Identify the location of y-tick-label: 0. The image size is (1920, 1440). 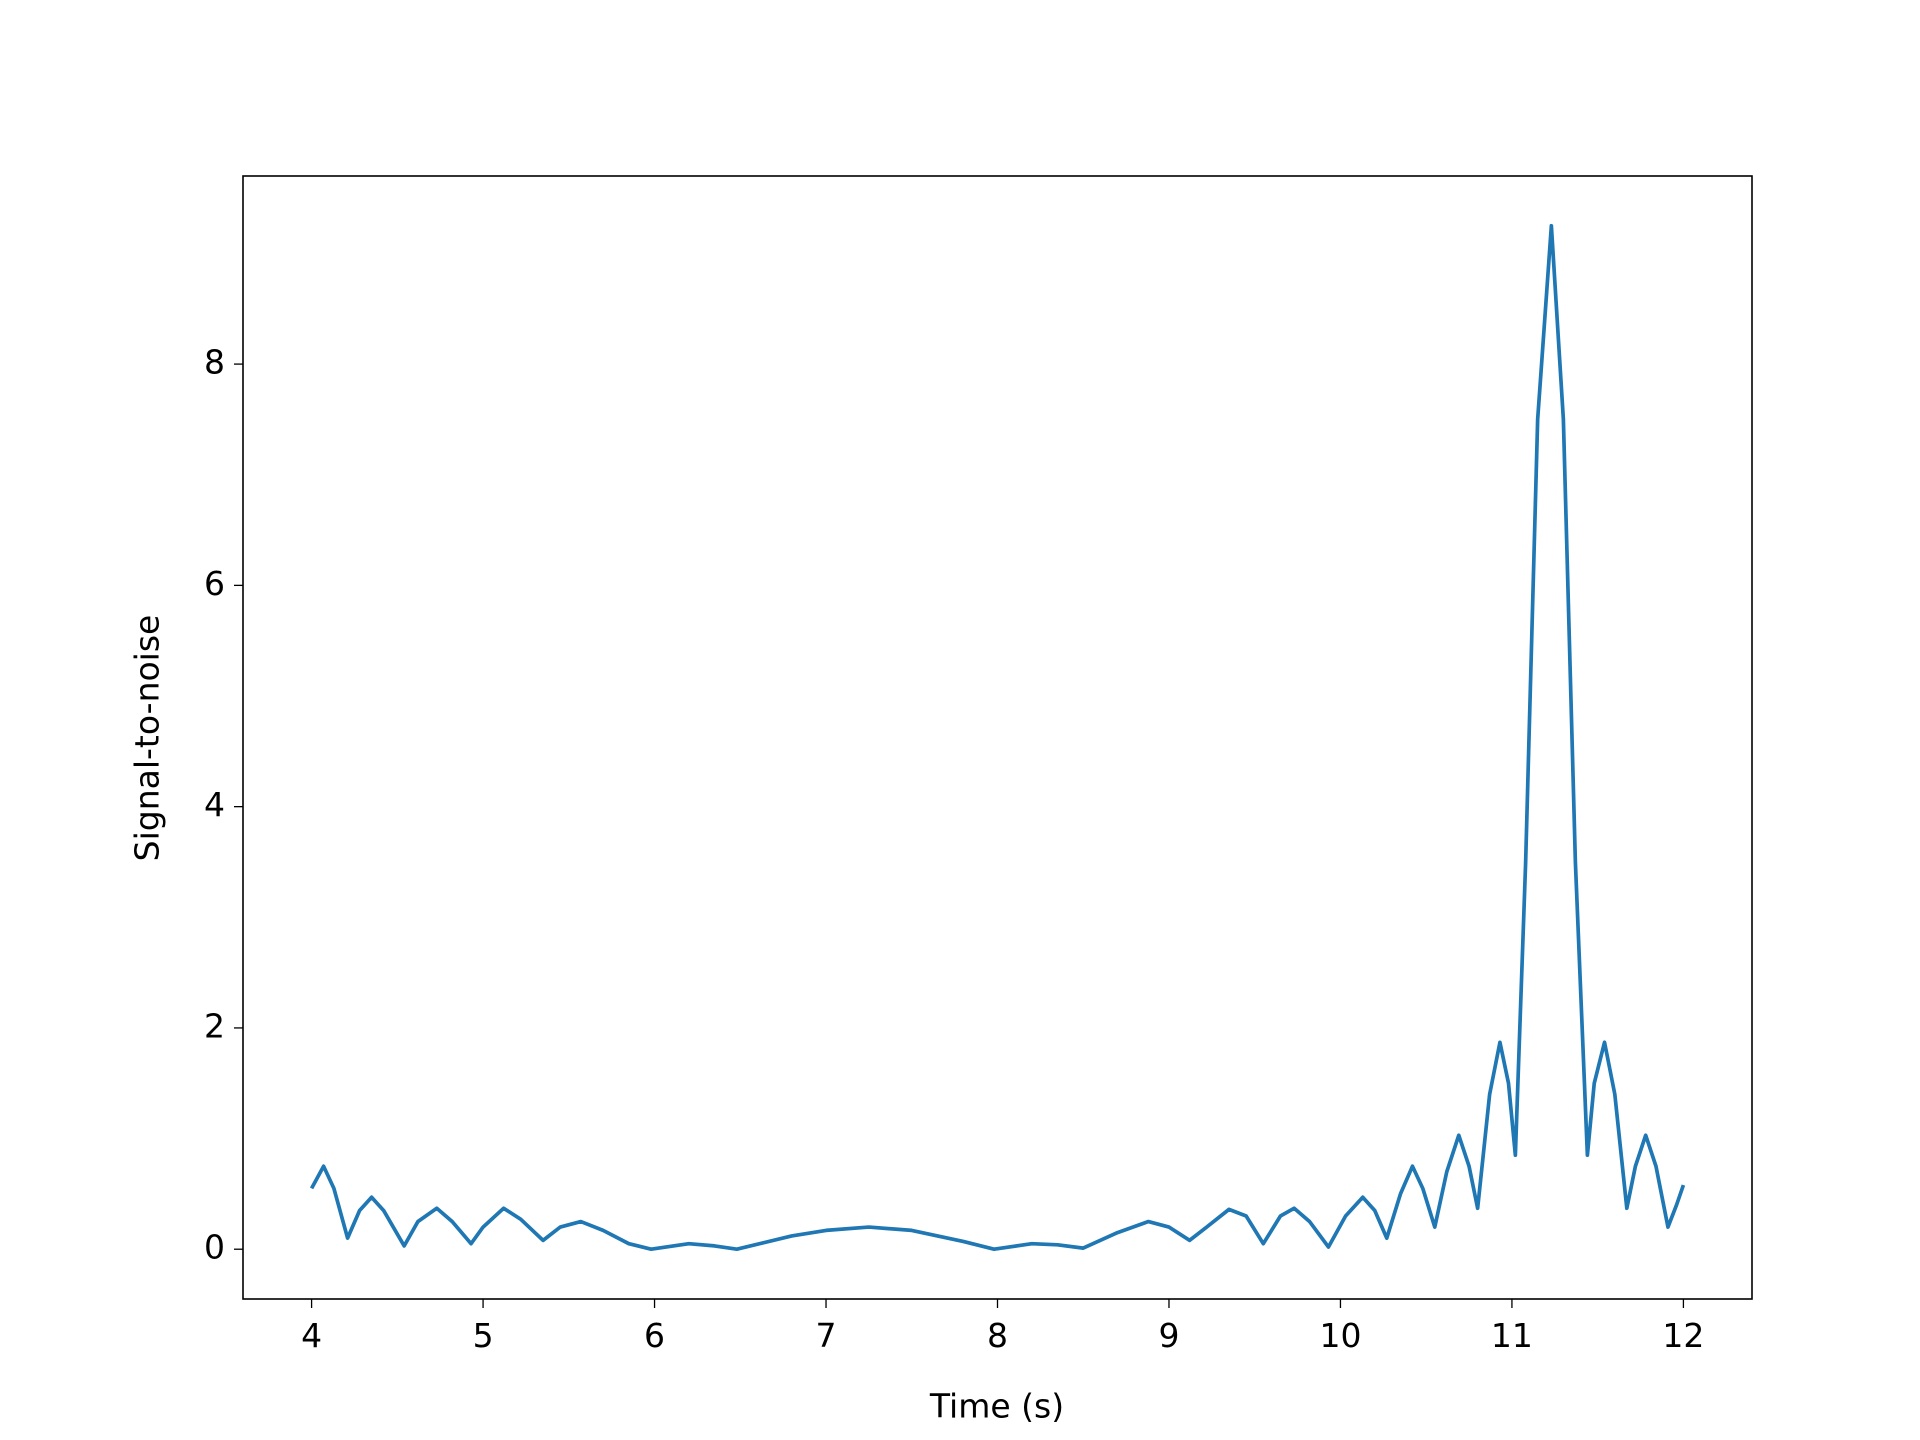
(214, 1247).